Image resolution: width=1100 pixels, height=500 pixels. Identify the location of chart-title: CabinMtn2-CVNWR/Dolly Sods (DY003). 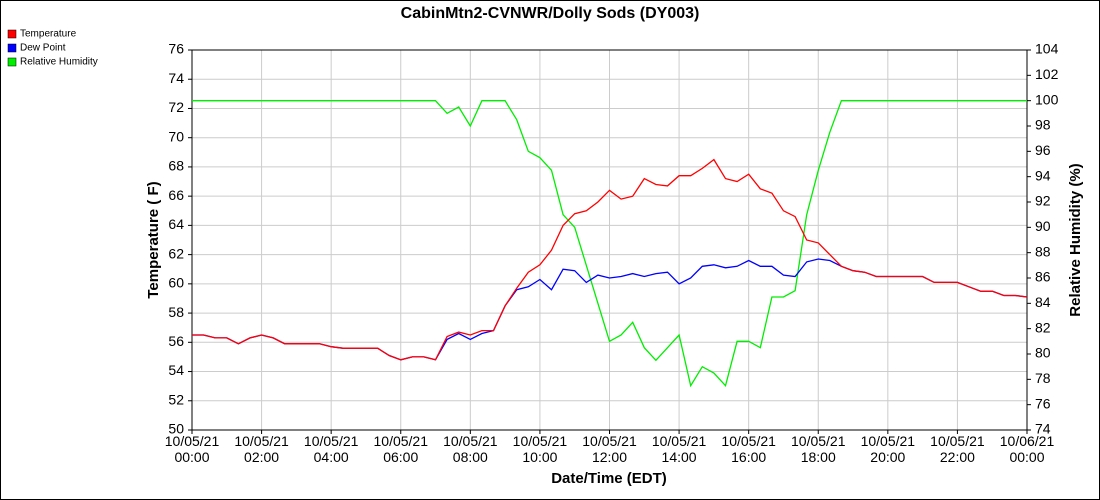
(550, 13).